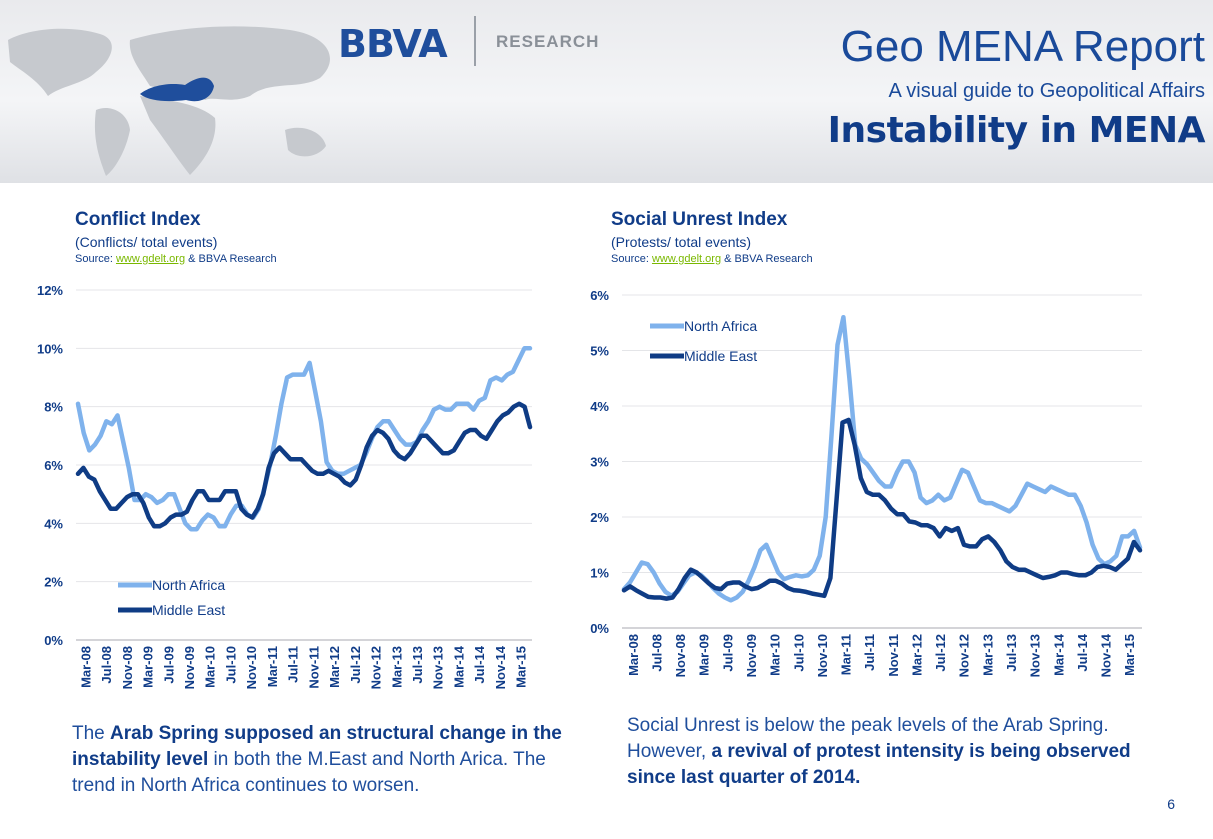  What do you see at coordinates (599, 573) in the screenshot?
I see `chart2-y-tick-label: 1%` at bounding box center [599, 573].